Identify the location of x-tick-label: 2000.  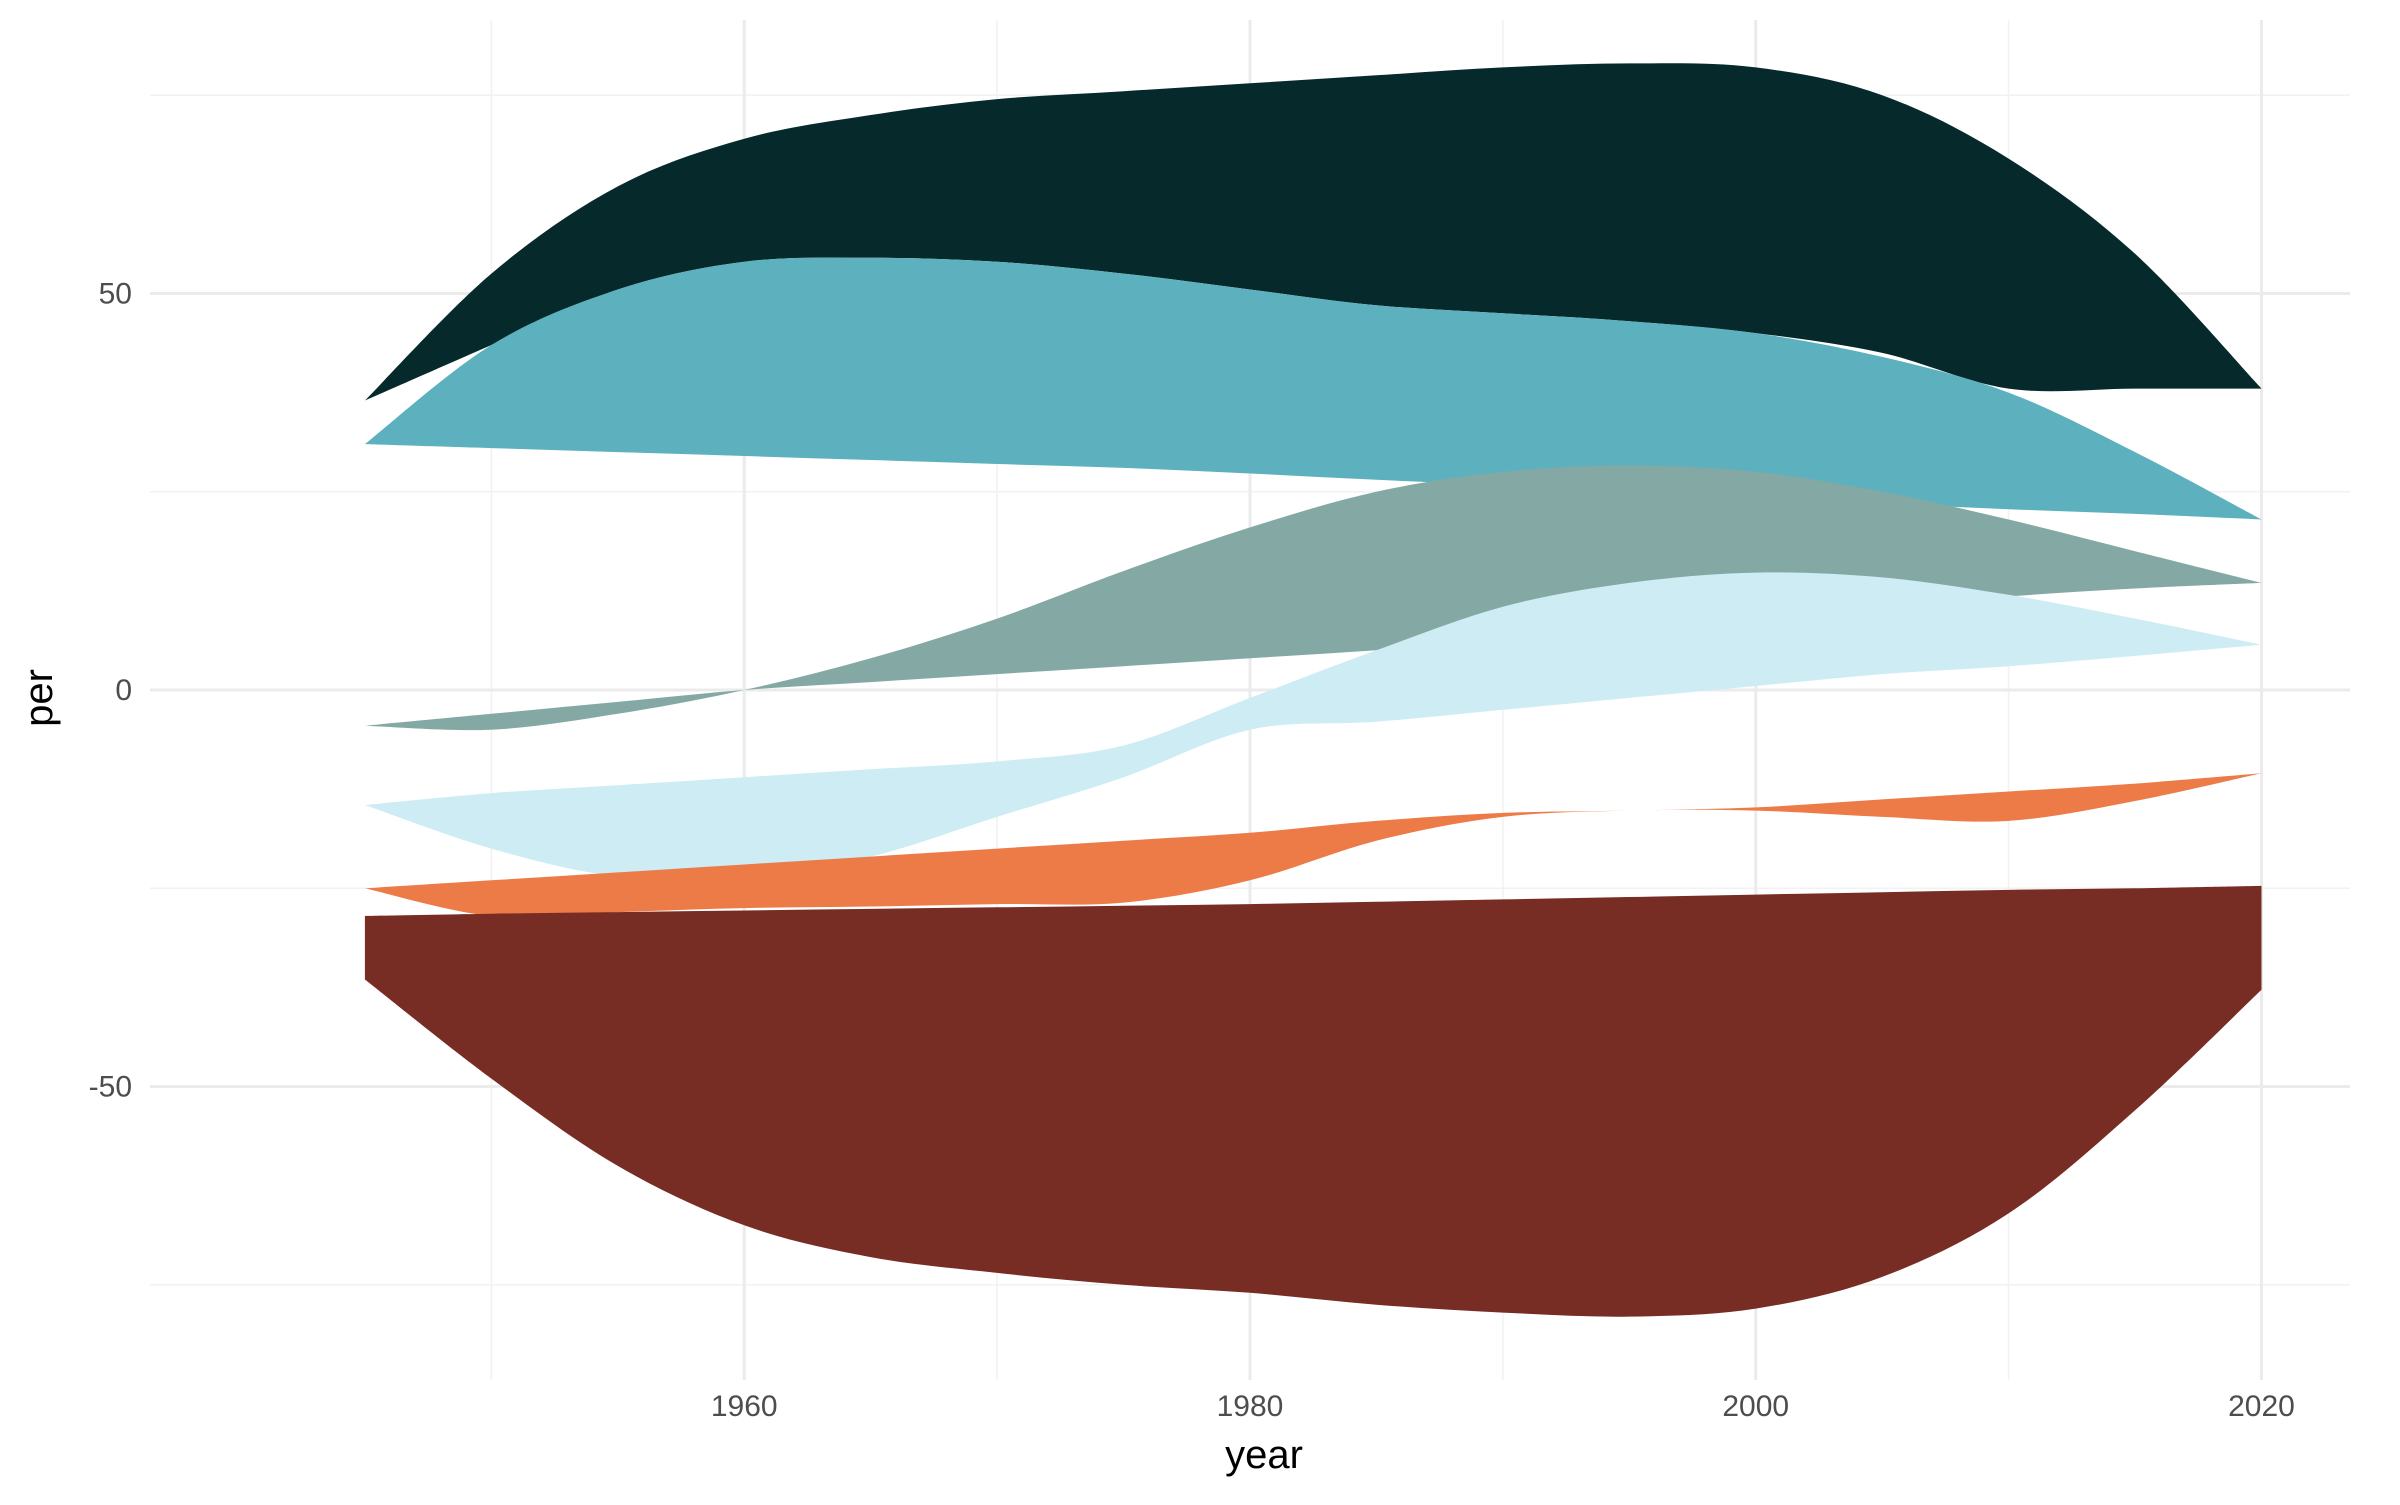
(1755, 1406).